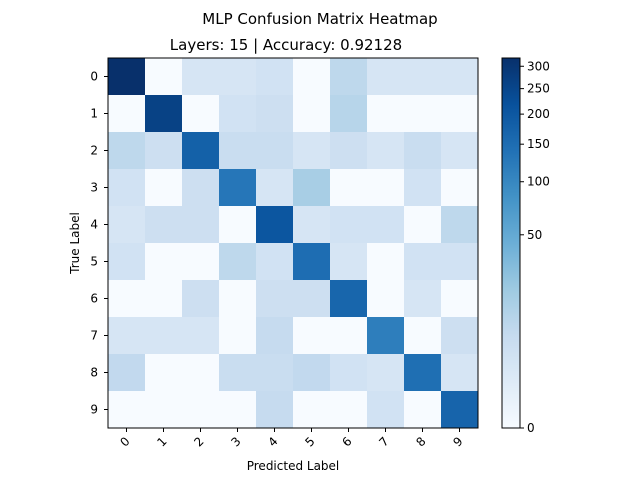  Describe the element at coordinates (94, 114) in the screenshot. I see `y-tick-label: 1` at that location.